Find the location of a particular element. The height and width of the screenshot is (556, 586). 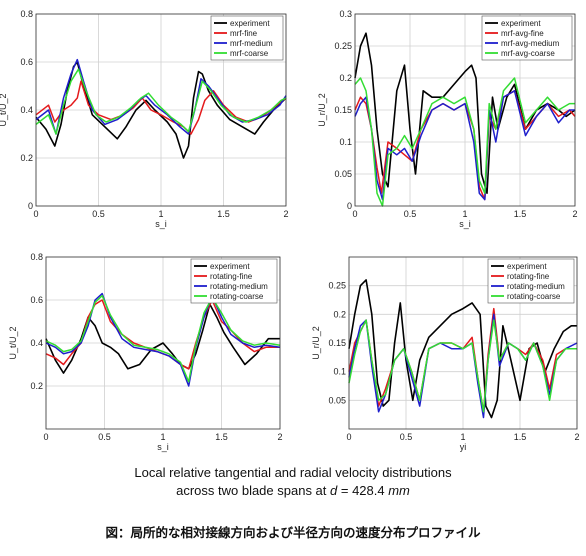

x-axis-label: yi is located at coordinates (463, 447).